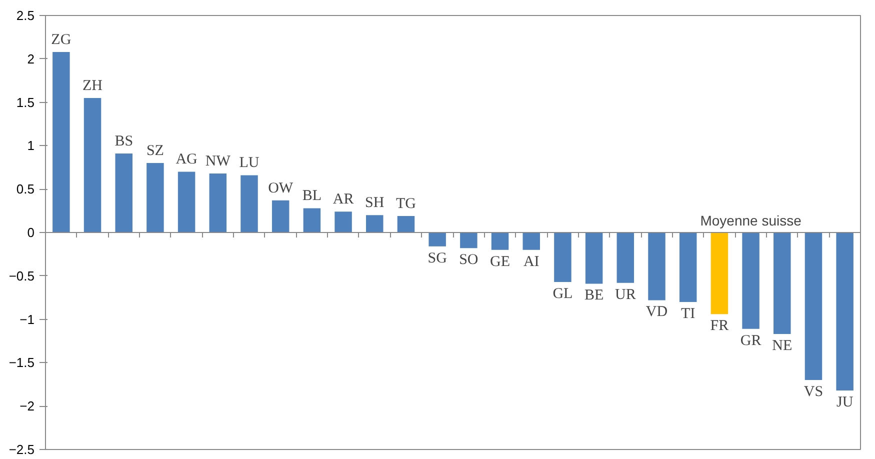  What do you see at coordinates (27, 406) in the screenshot?
I see `y-tick-label: −2` at bounding box center [27, 406].